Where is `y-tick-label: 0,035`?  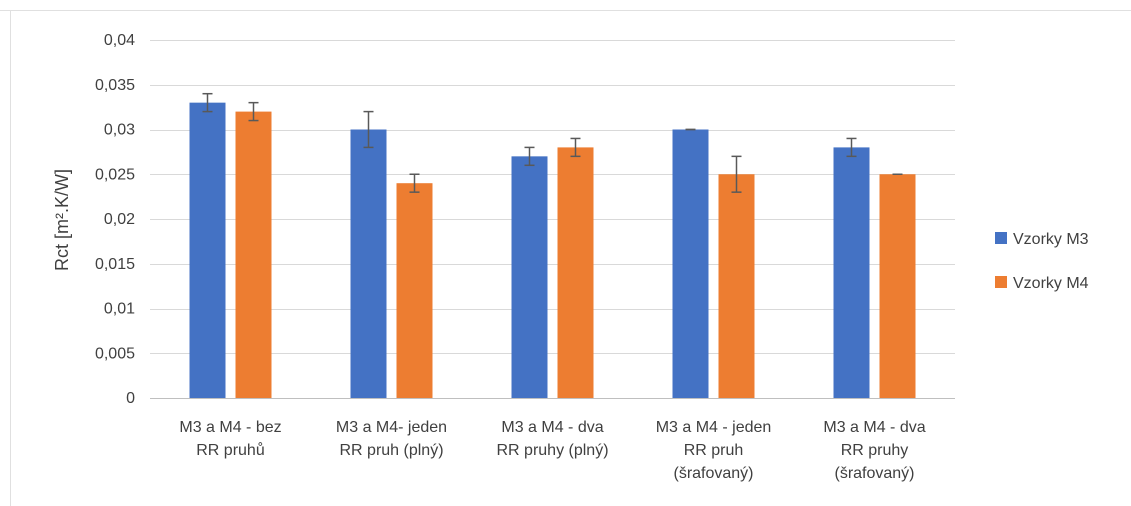
y-tick-label: 0,035 is located at coordinates (115, 85).